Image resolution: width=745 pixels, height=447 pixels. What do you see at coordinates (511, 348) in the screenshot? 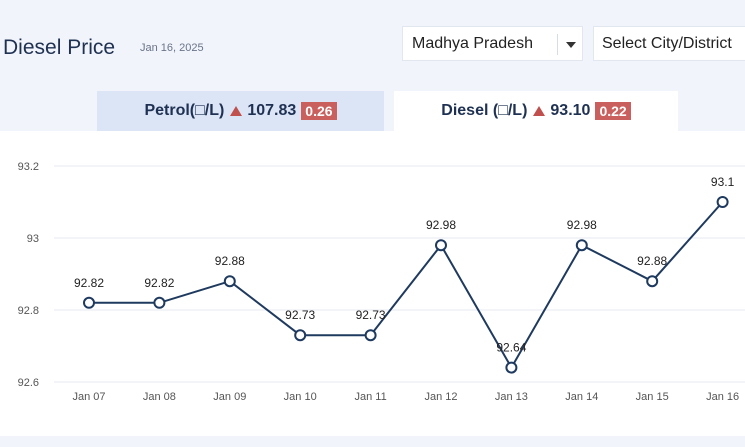
I see `data-label: 92.64` at bounding box center [511, 348].